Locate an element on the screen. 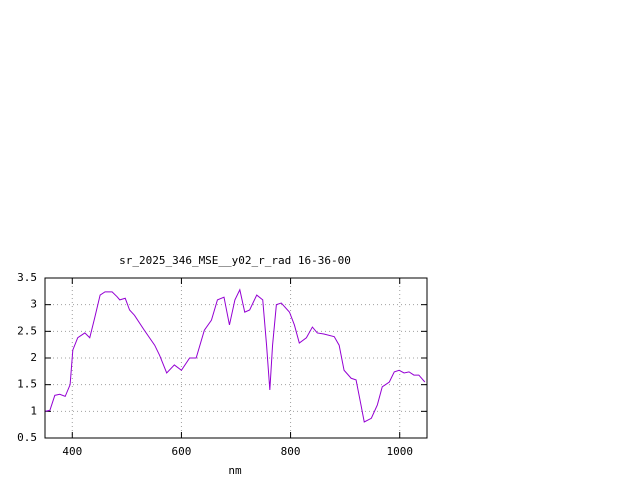  chart-title: sr_2025_346_MSE__y02_r_rad 16-36-00 is located at coordinates (235, 260).